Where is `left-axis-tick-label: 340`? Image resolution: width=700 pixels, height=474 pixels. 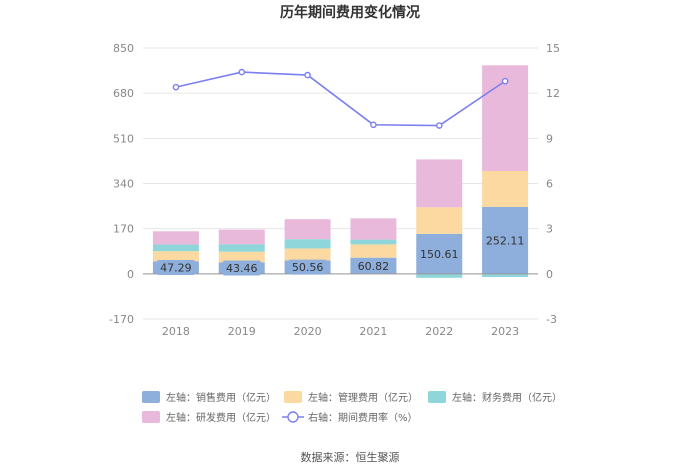 left-axis-tick-label: 340 is located at coordinates (123, 184).